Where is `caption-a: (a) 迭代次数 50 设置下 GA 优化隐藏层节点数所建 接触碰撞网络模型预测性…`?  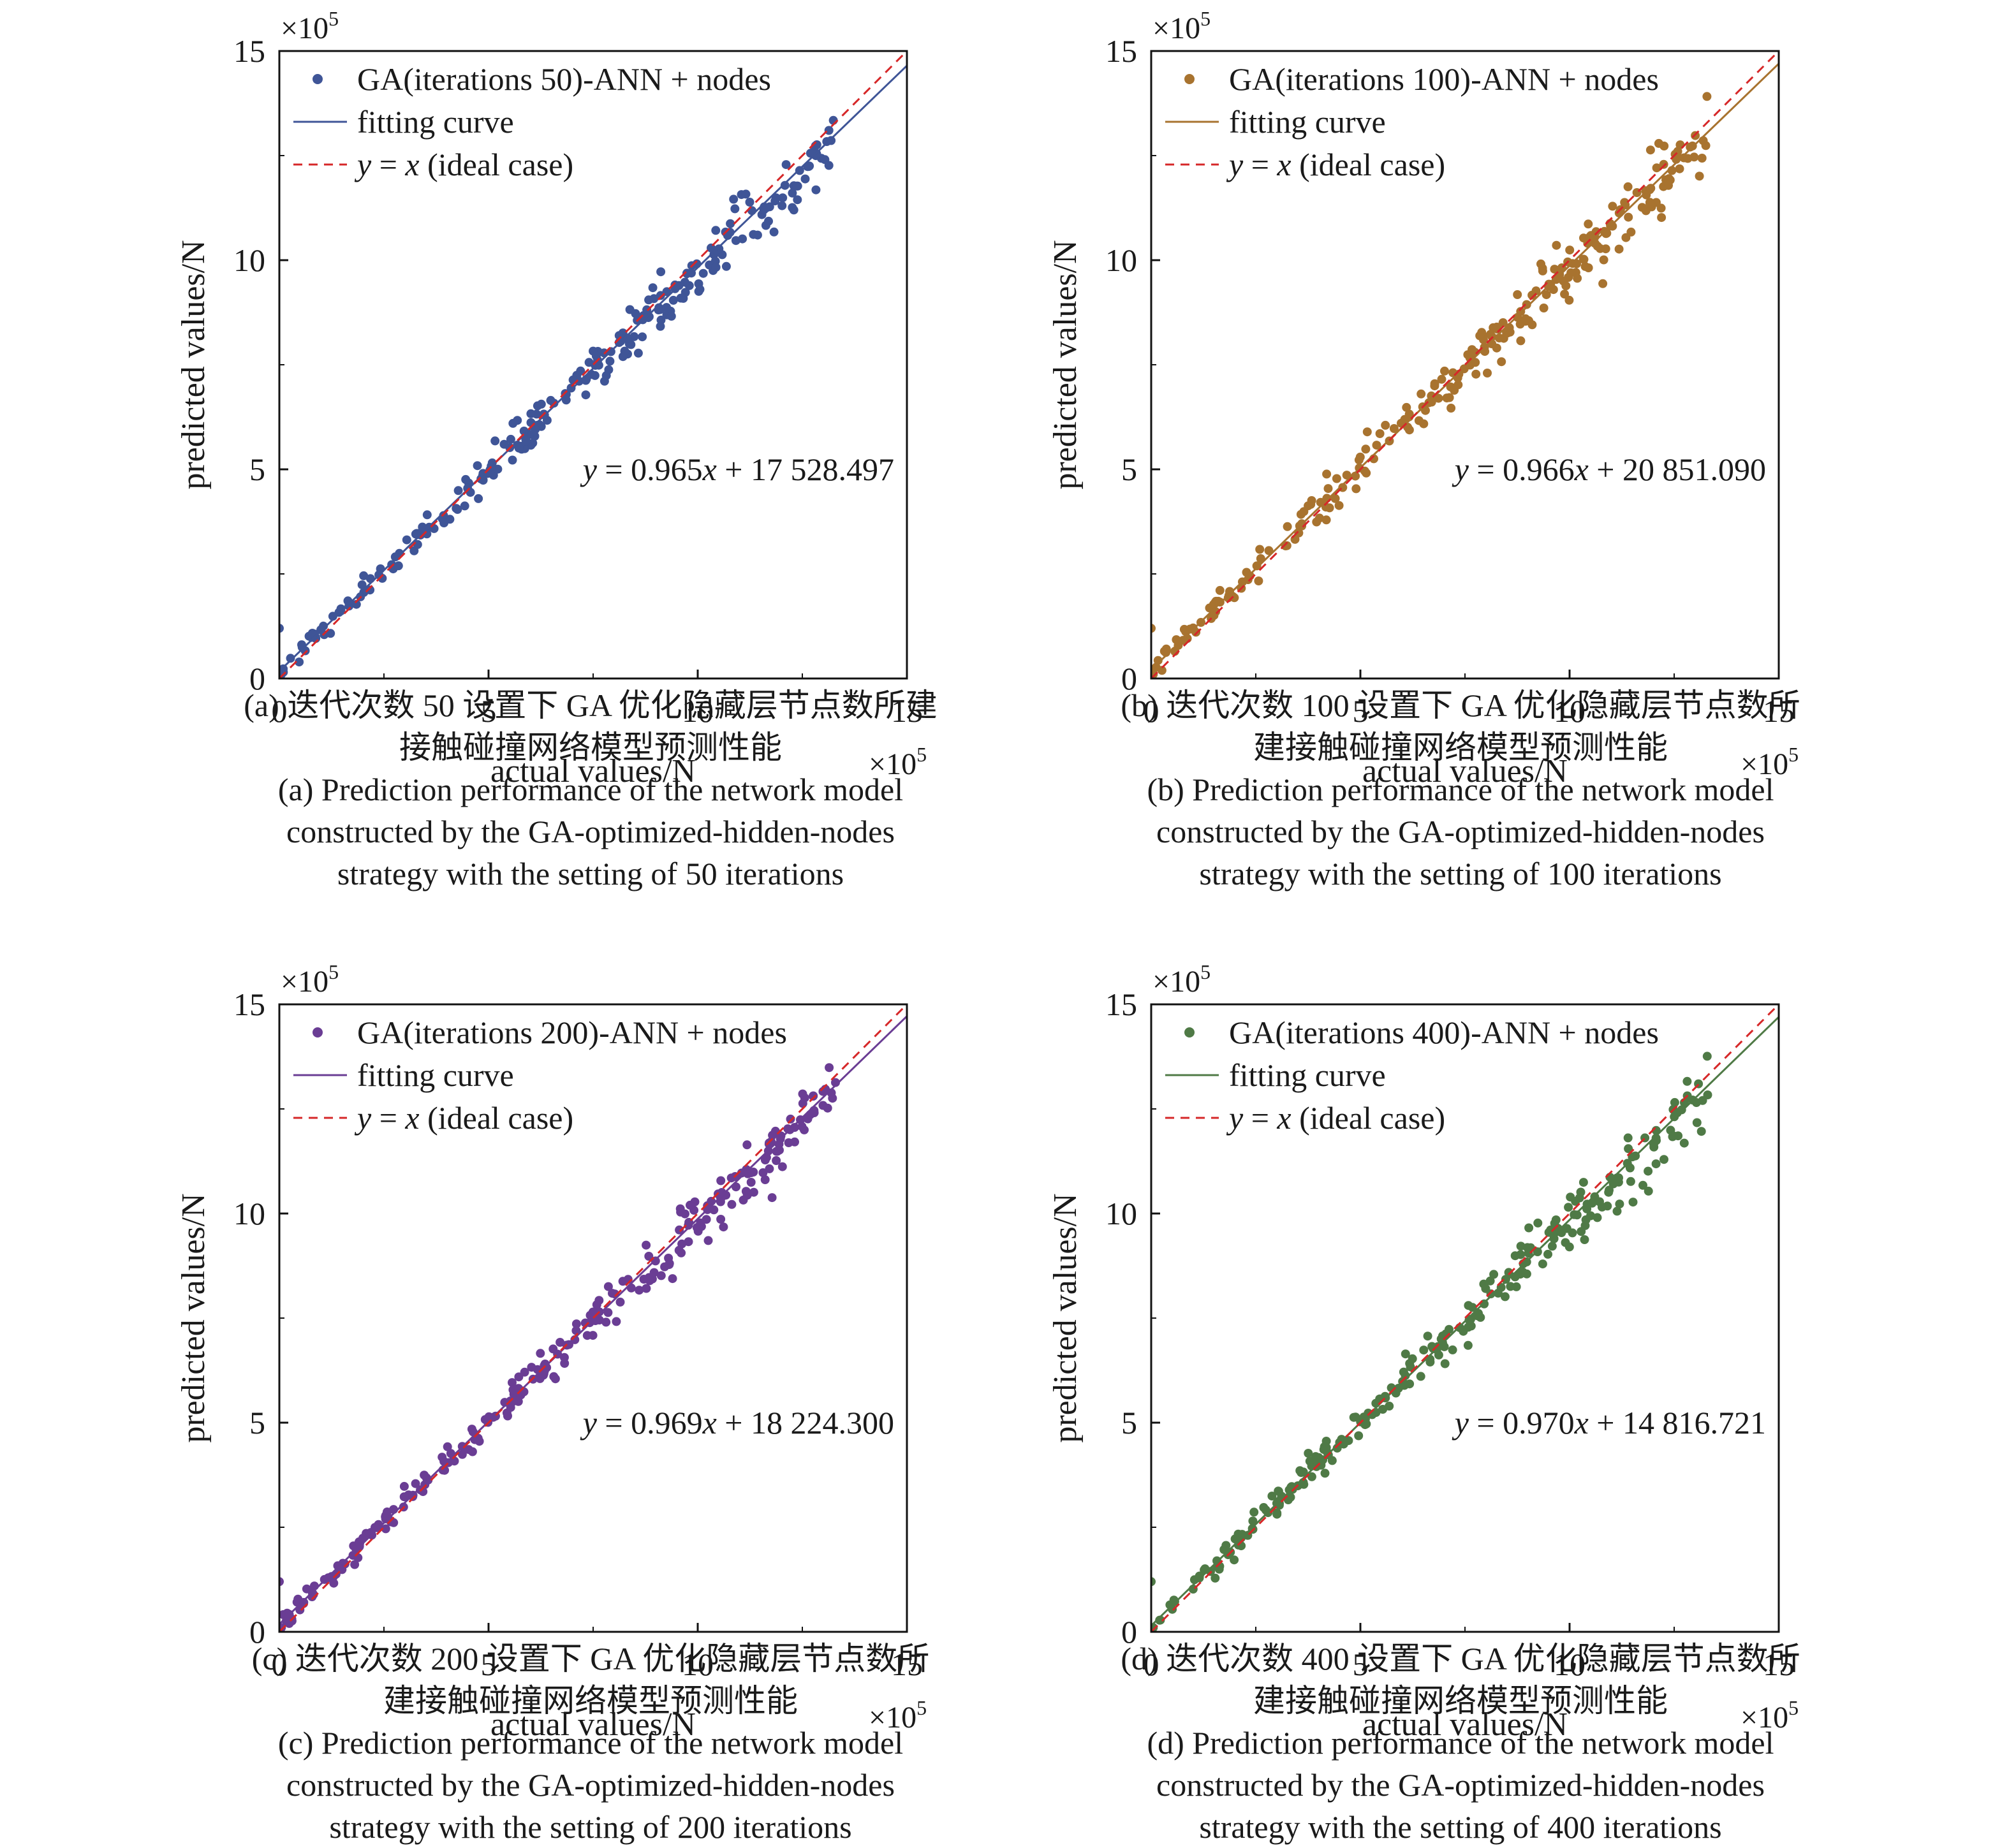
caption-a: (a) 迭代次数 50 设置下 GA 优化隐藏层节点数所建 接触碰撞网络模型预测性… is located at coordinates (590, 789).